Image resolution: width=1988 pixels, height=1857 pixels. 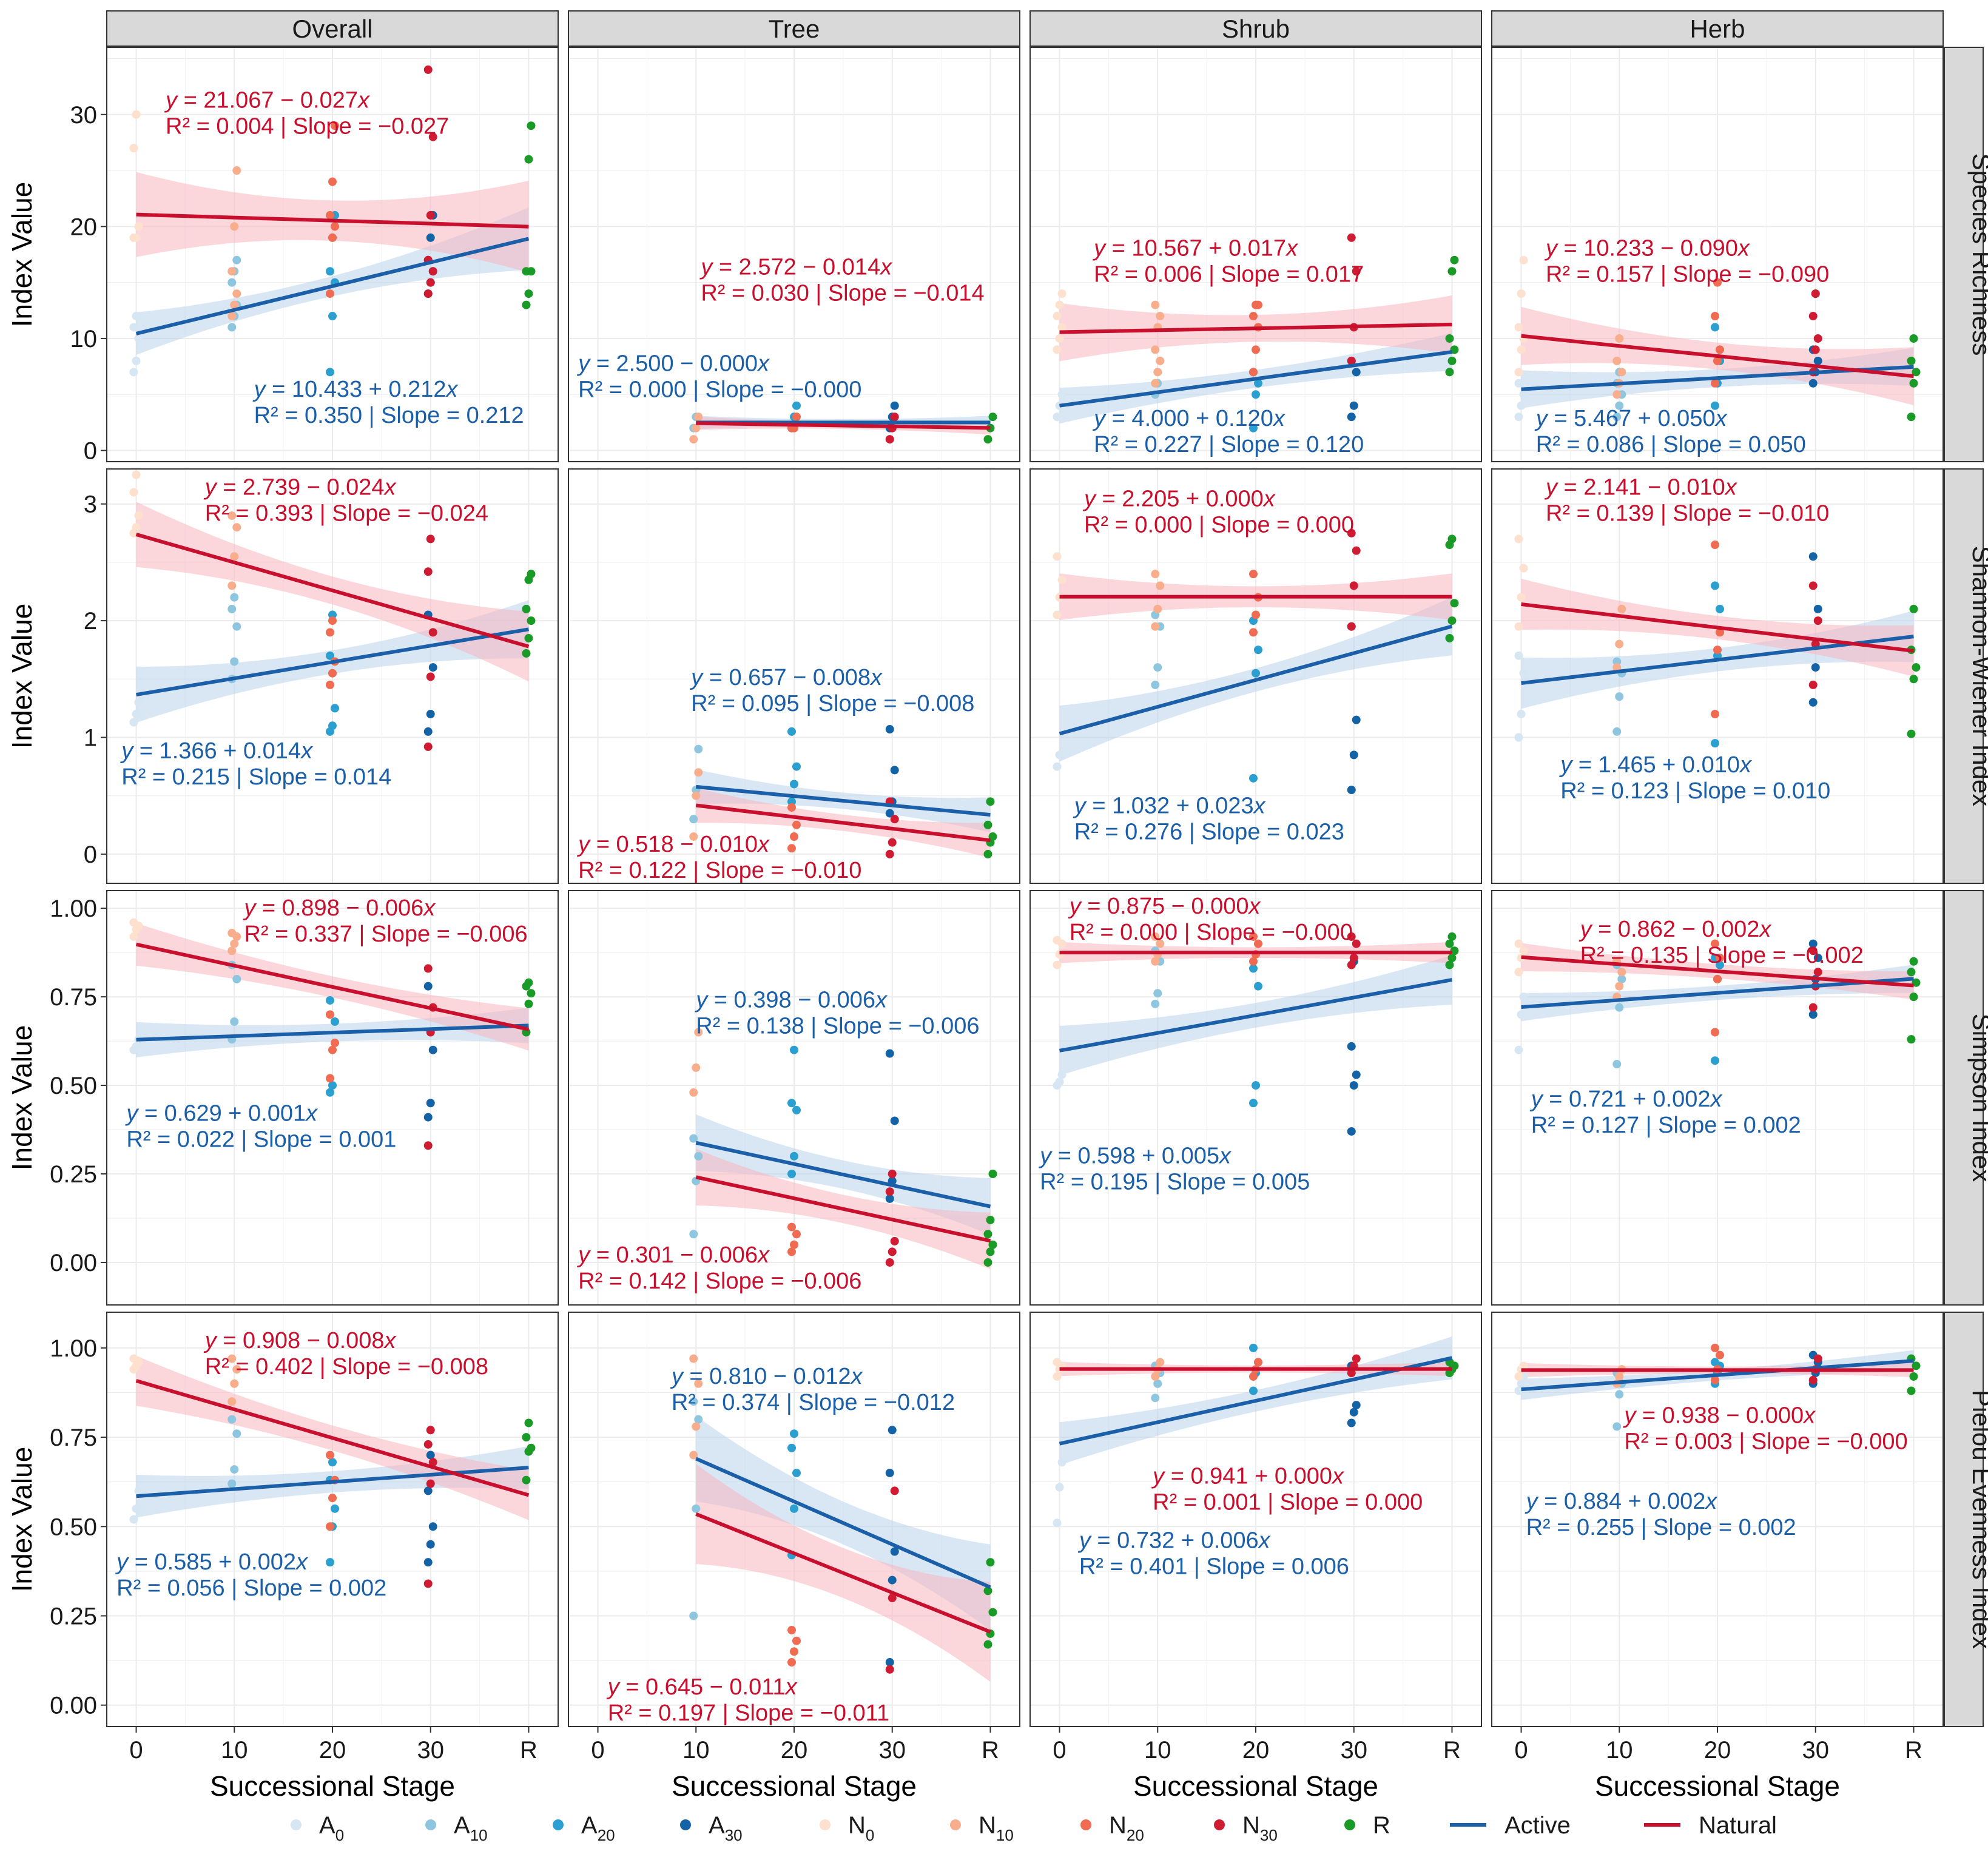 I want to click on equation-part: = 0.645 − 0.011, so click(x=702, y=1687).